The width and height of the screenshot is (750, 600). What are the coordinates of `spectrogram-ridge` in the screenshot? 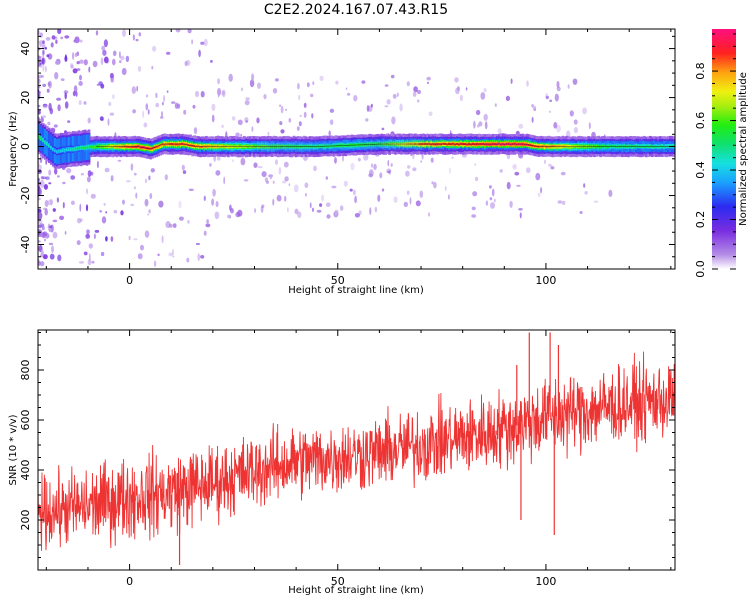 It's located at (356, 143).